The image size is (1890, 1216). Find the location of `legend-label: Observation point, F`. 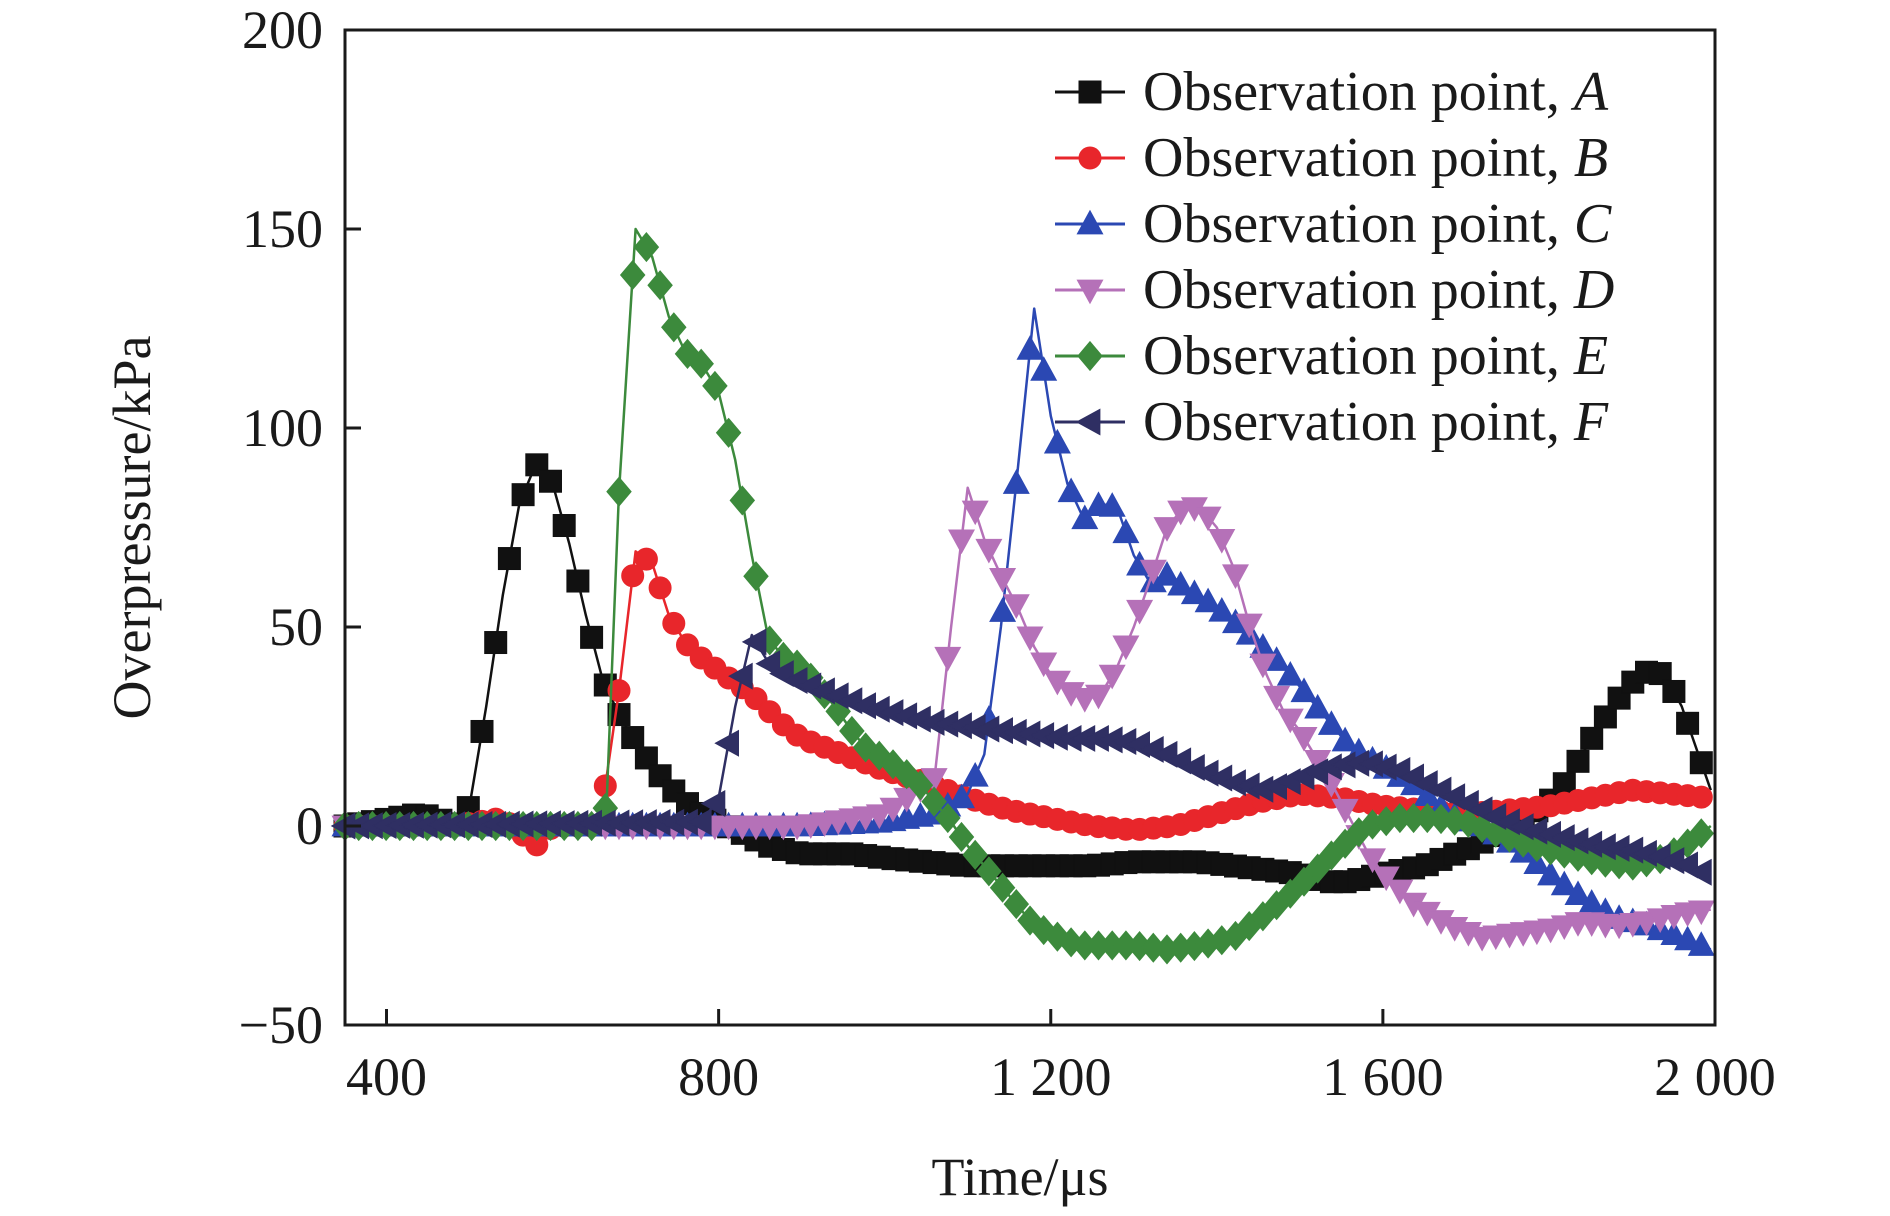

legend-label: Observation point, F is located at coordinates (1376, 422).